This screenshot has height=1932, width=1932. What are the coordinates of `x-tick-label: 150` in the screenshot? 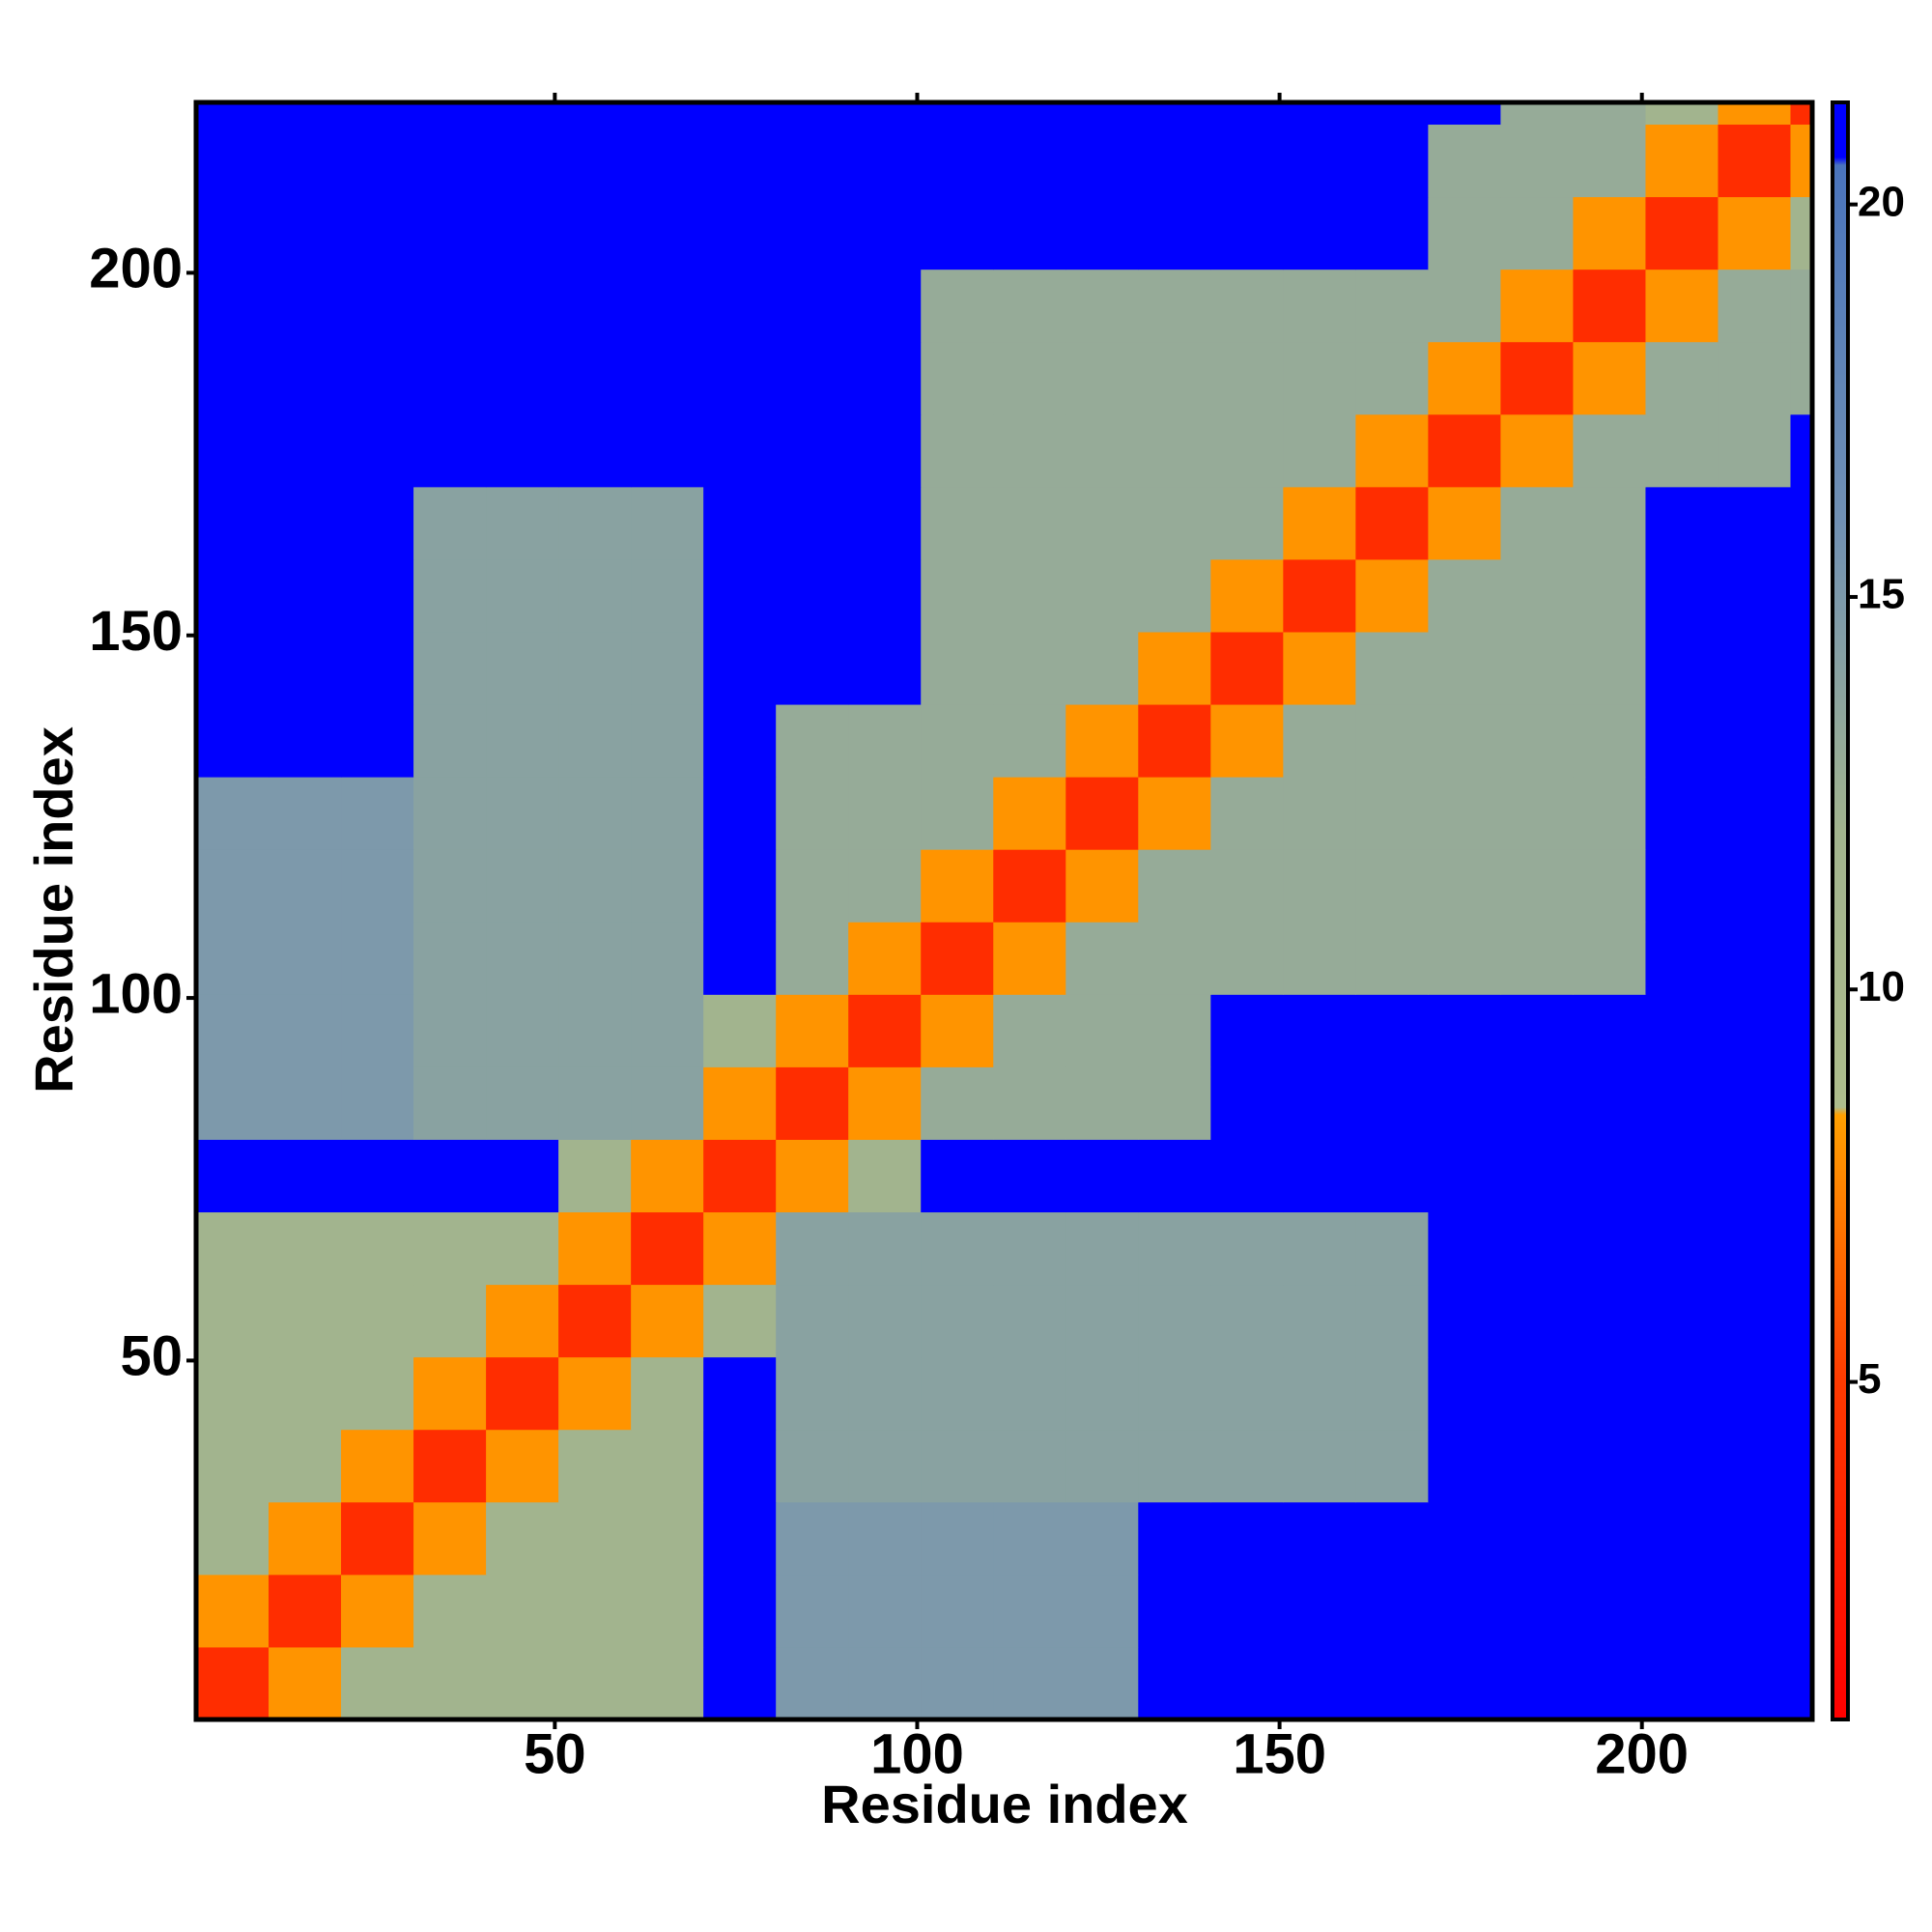 It's located at (1279, 1753).